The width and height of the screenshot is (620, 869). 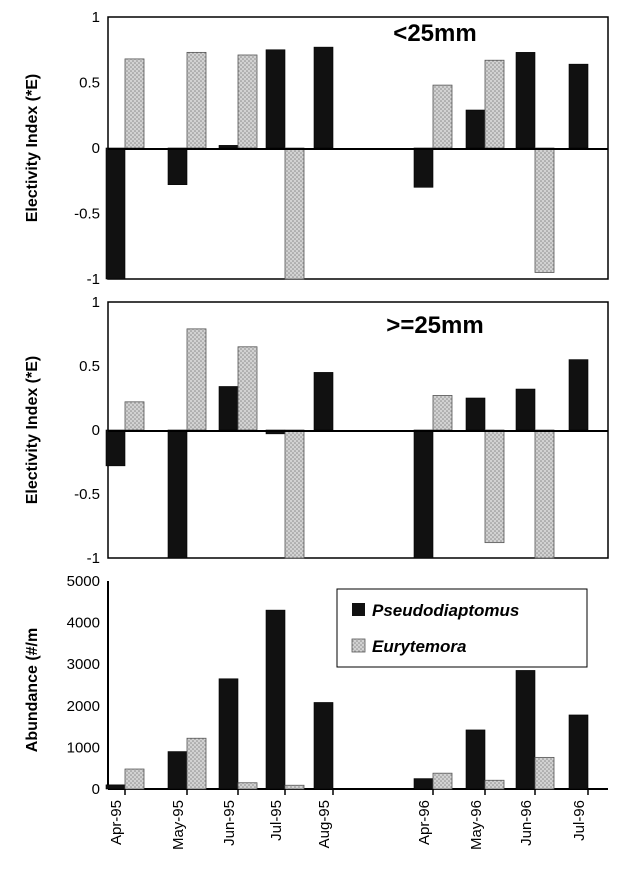 What do you see at coordinates (83, 623) in the screenshot?
I see `y-tick-label: 4000` at bounding box center [83, 623].